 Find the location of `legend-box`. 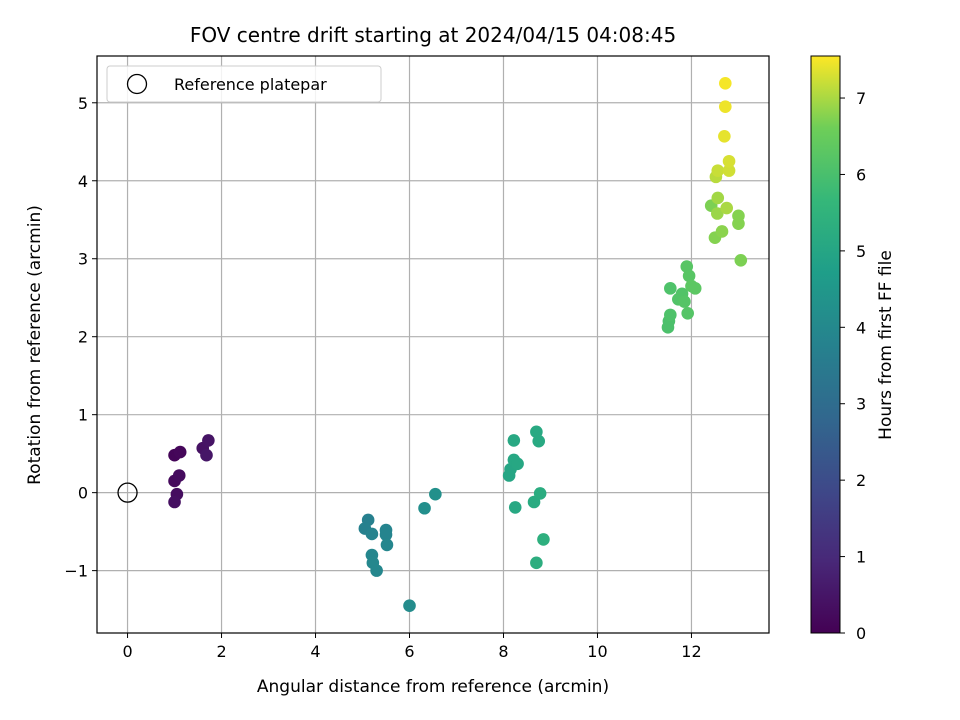

legend-box is located at coordinates (244, 84).